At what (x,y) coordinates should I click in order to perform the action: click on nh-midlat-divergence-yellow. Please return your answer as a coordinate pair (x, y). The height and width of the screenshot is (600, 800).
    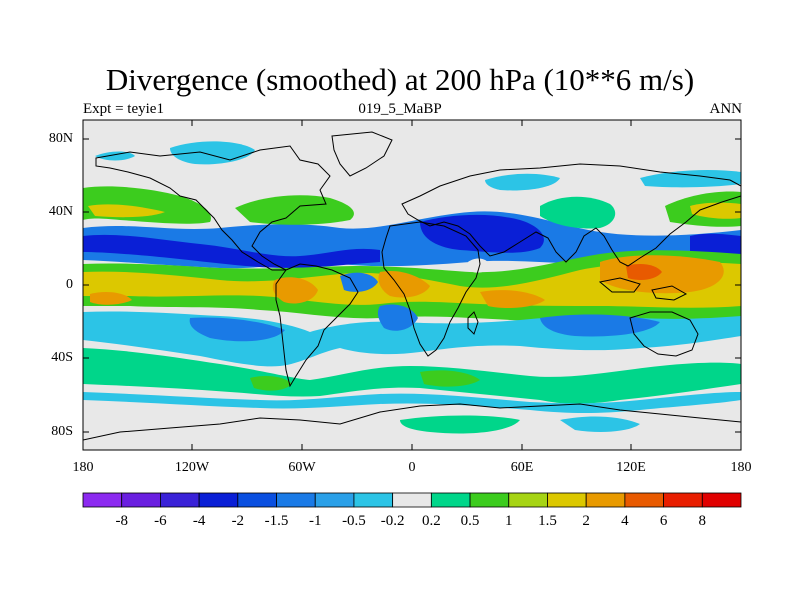
    Looking at the image, I should click on (126, 211).